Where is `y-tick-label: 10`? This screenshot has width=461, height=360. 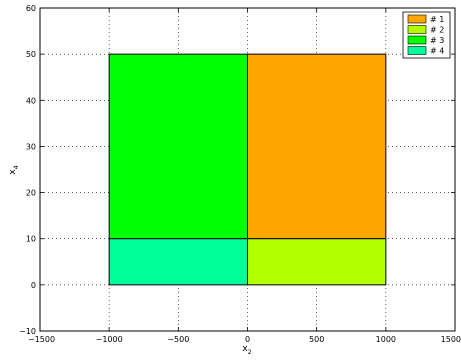
y-tick-label: 10 is located at coordinates (31, 239).